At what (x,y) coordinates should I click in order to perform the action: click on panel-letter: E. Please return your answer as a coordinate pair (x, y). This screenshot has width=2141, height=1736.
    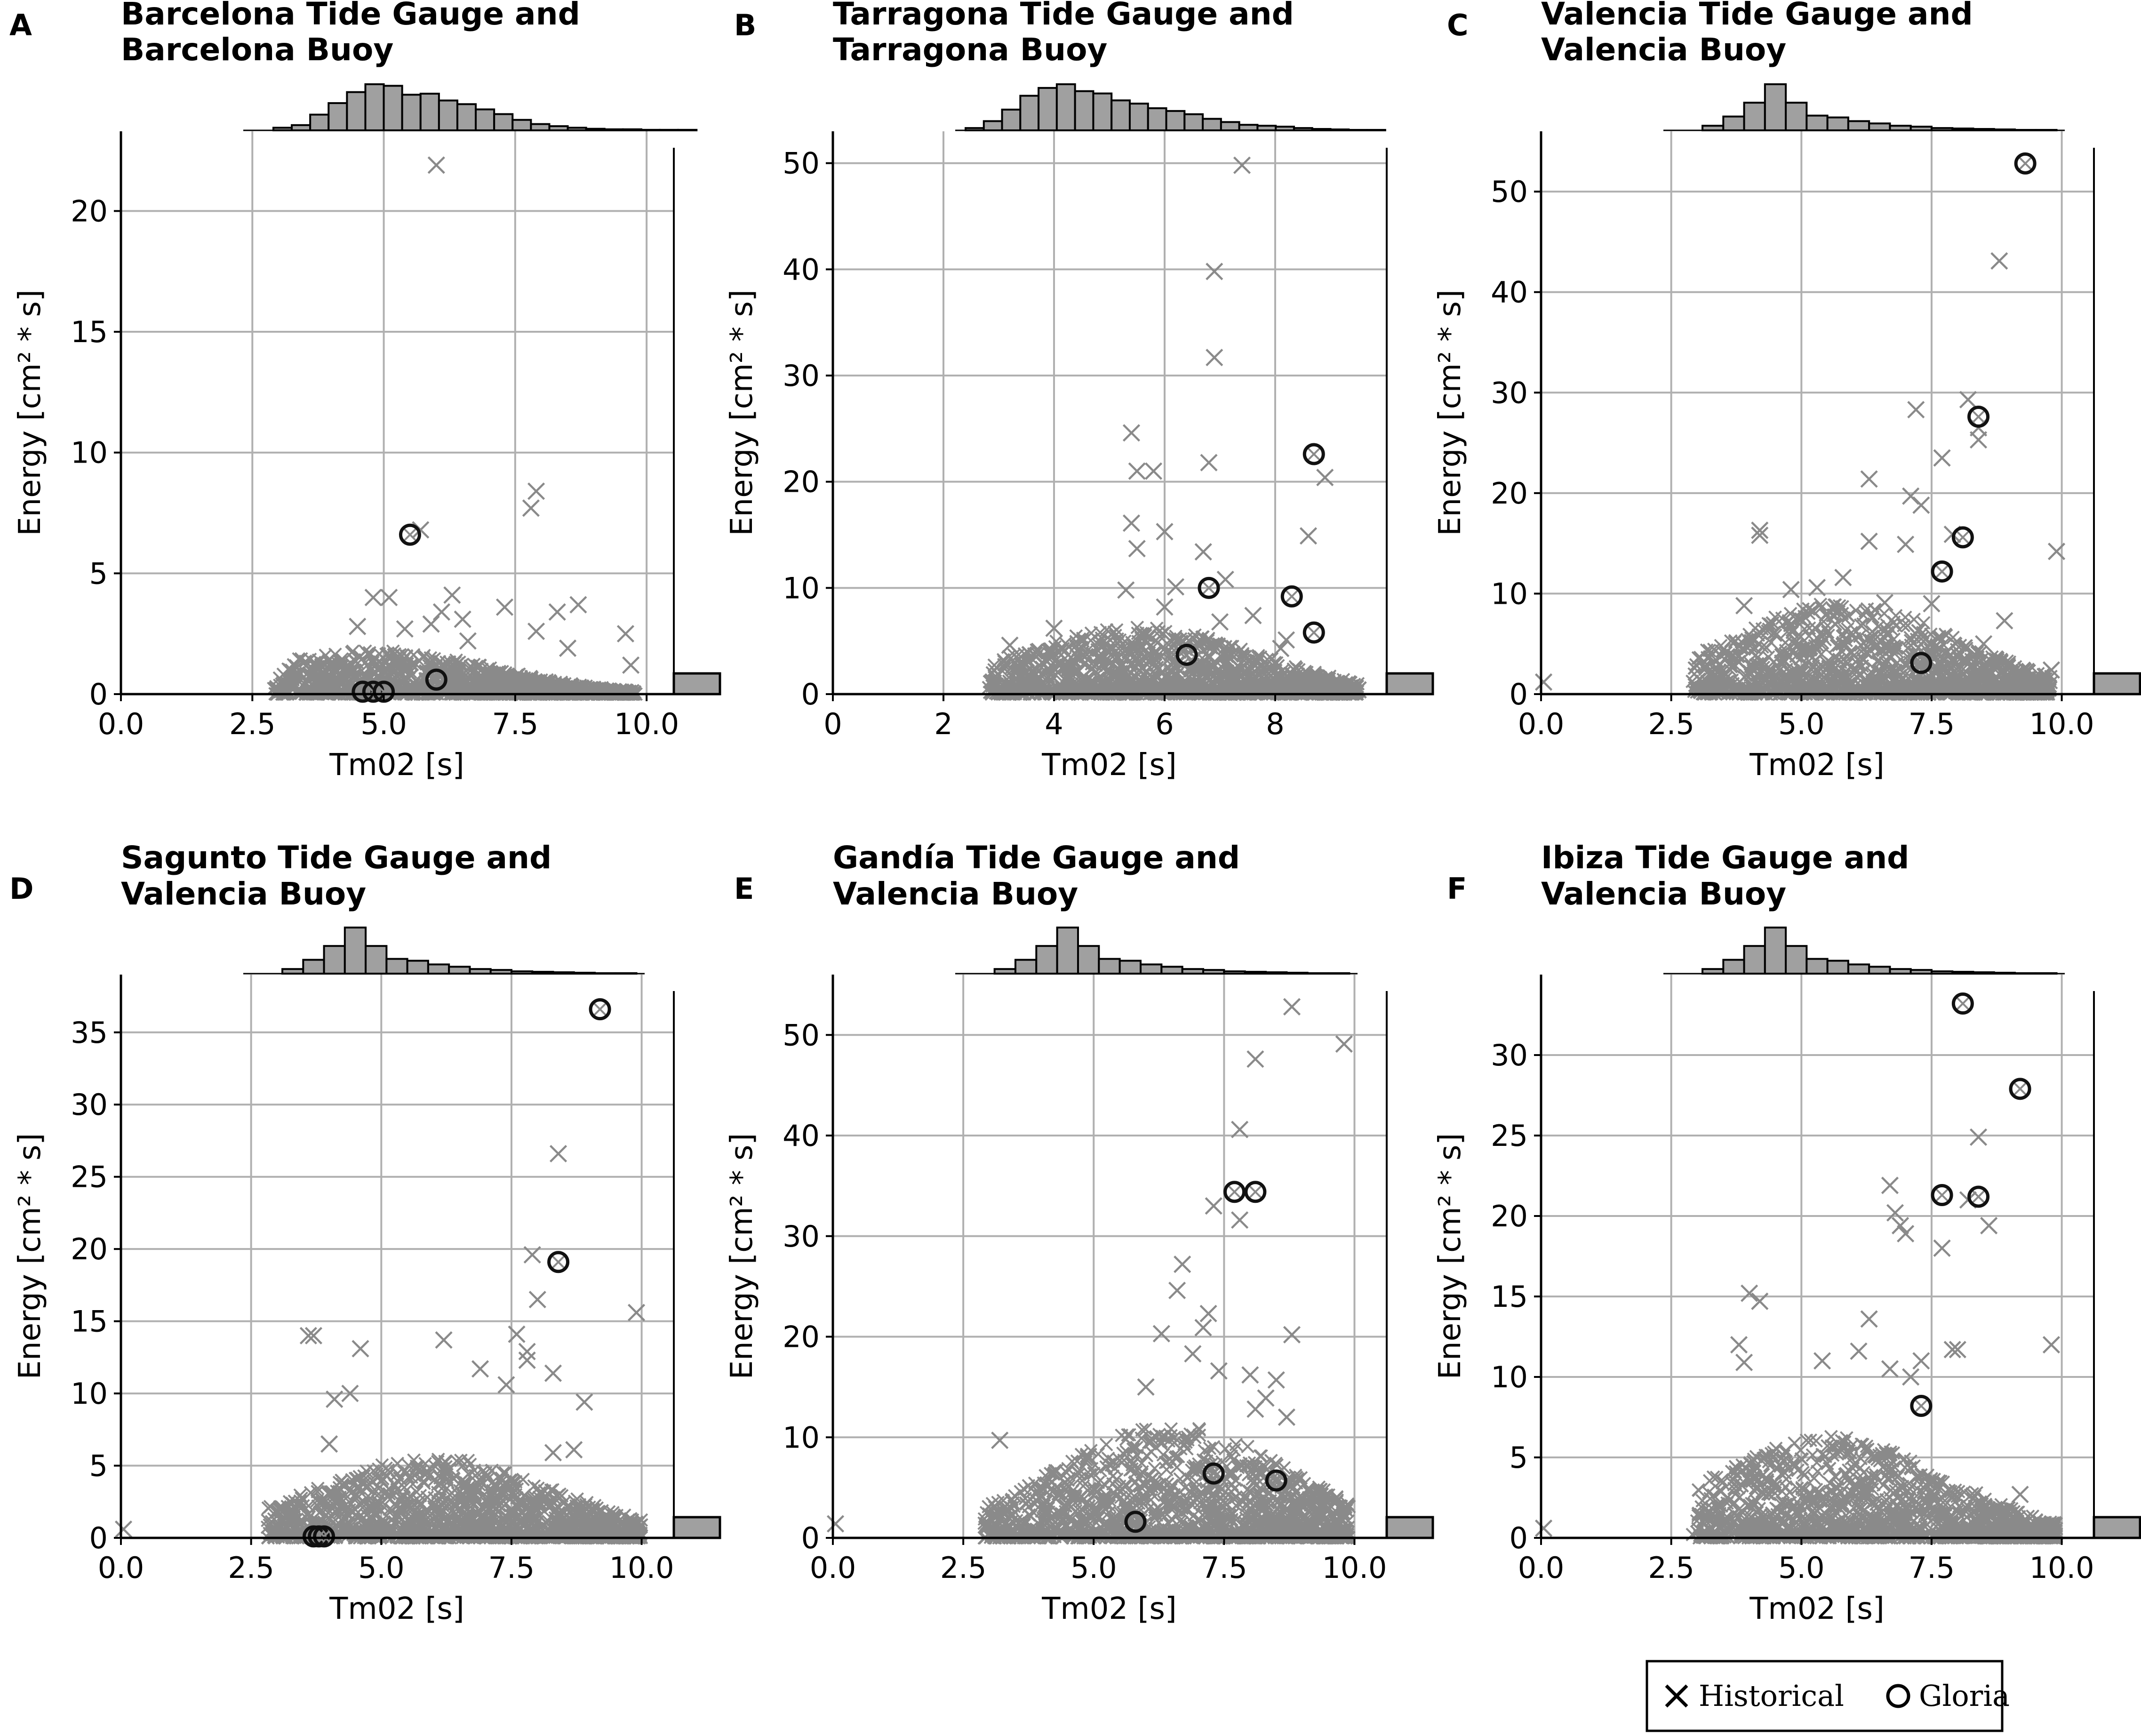
    Looking at the image, I should click on (744, 889).